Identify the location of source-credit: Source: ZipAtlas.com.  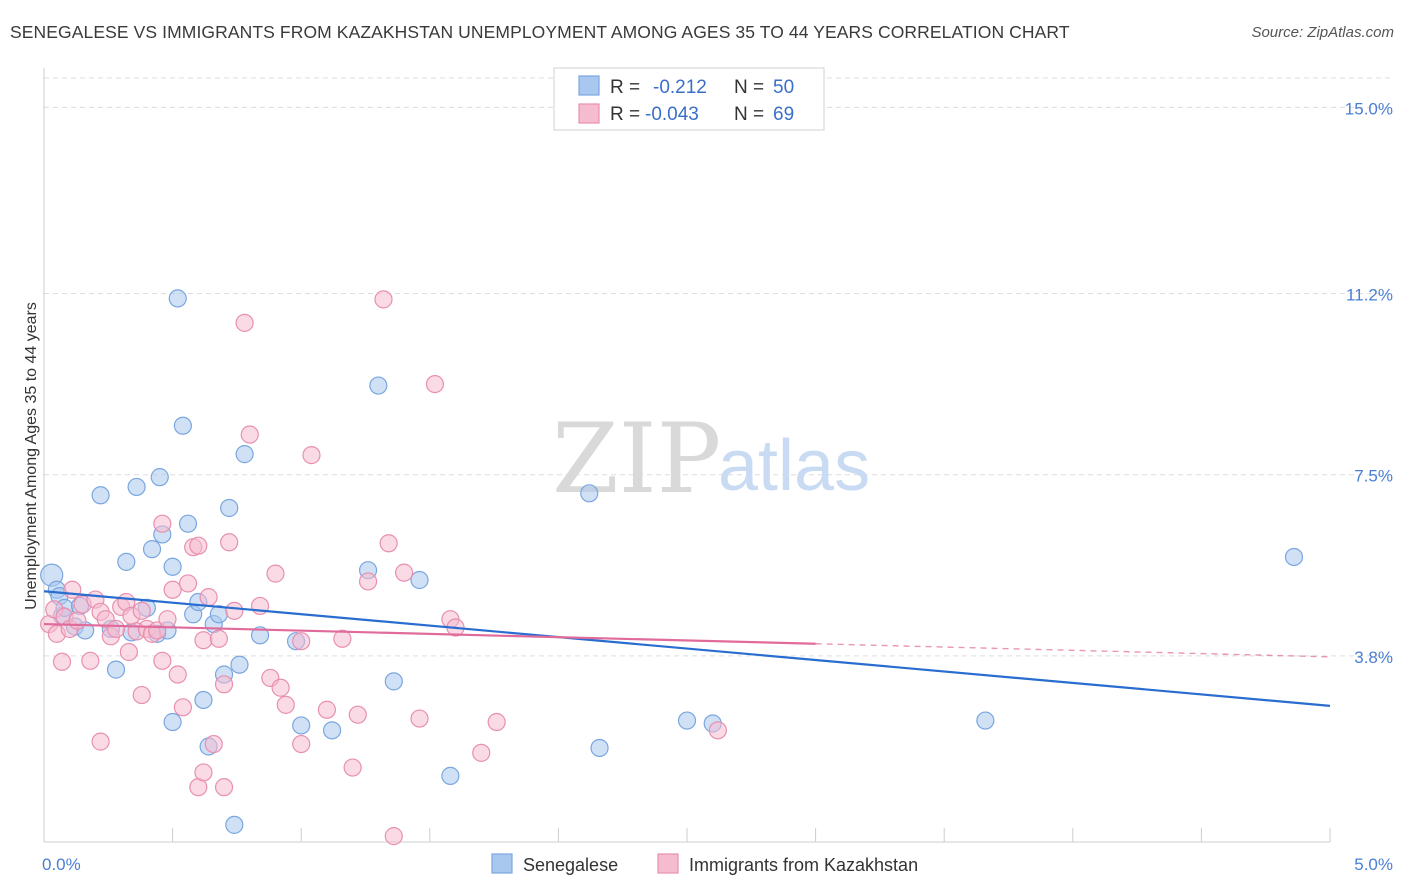
(1322, 32).